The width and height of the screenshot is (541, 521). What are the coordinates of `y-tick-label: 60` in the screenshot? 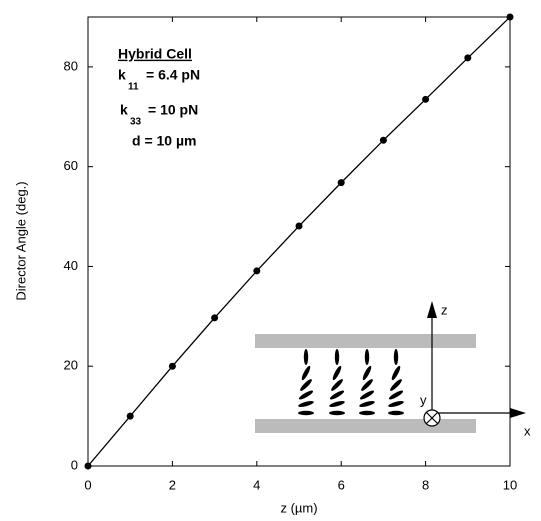 It's located at (71, 165).